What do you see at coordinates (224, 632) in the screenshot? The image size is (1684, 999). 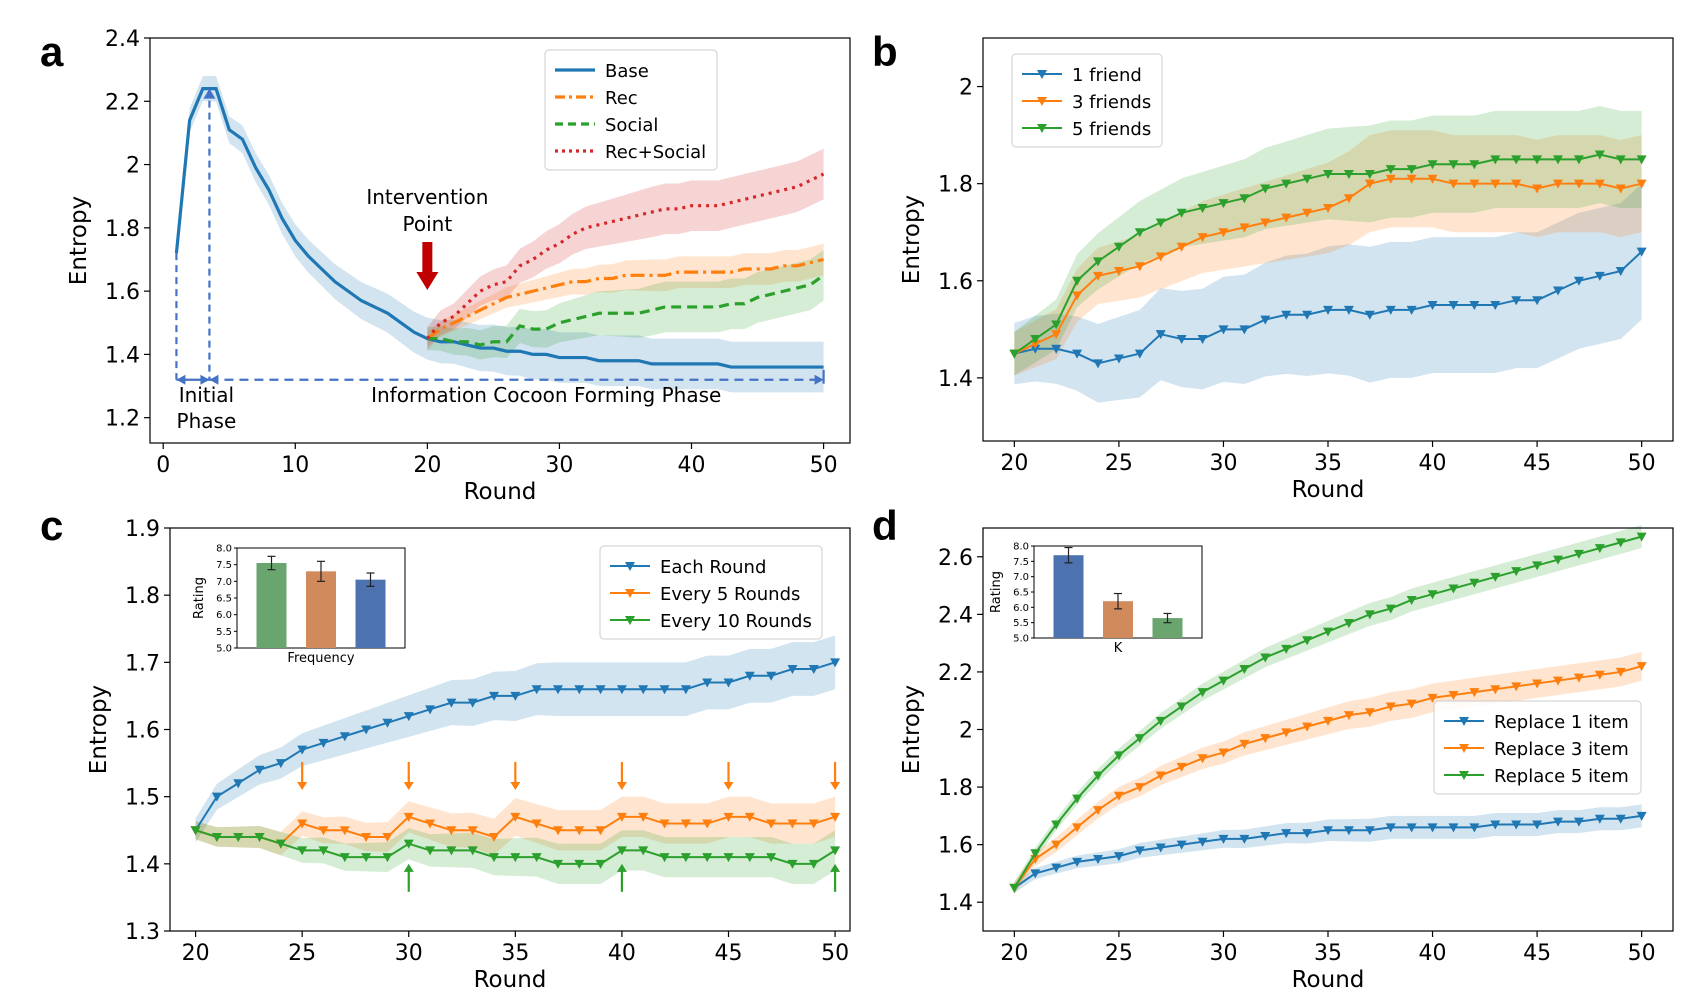 I see `inset-y-tick-label-c-1: 5.5` at bounding box center [224, 632].